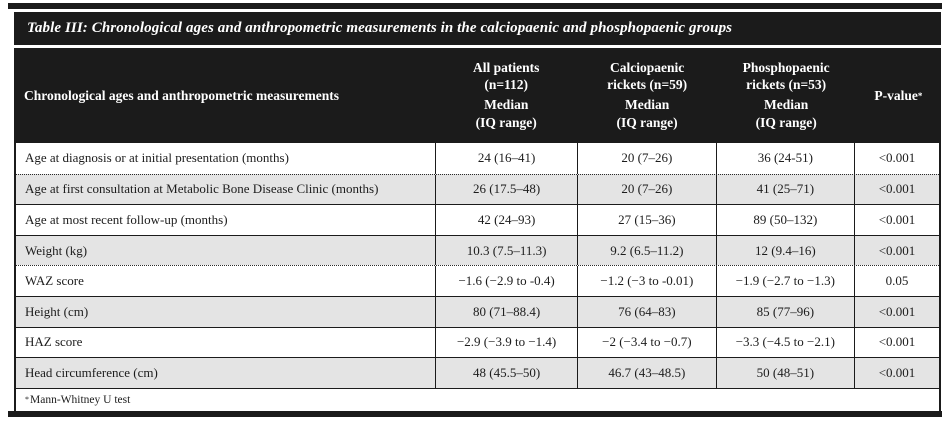  Describe the element at coordinates (920, 95) in the screenshot. I see `pvalue-asterisk: *` at that location.